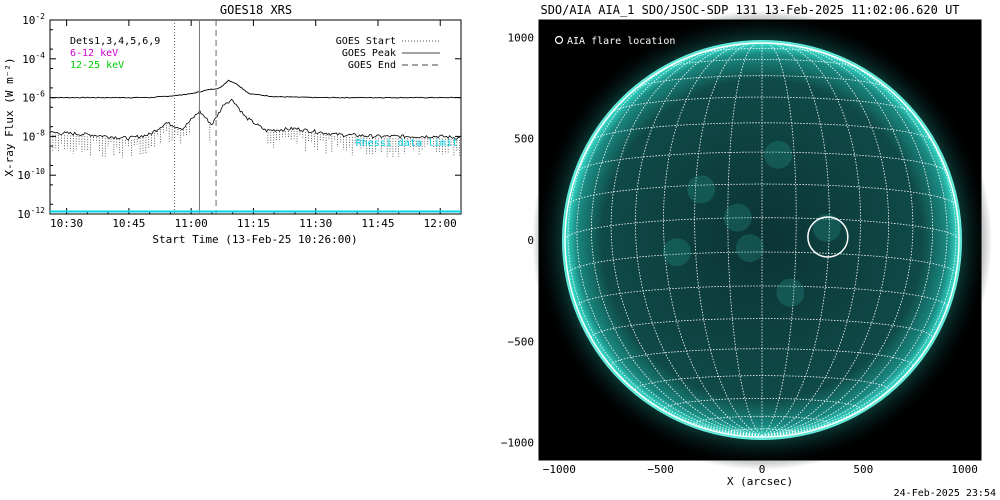 The width and height of the screenshot is (1000, 500). Describe the element at coordinates (517, 443) in the screenshot. I see `aia-y-tick-label: −1000` at that location.